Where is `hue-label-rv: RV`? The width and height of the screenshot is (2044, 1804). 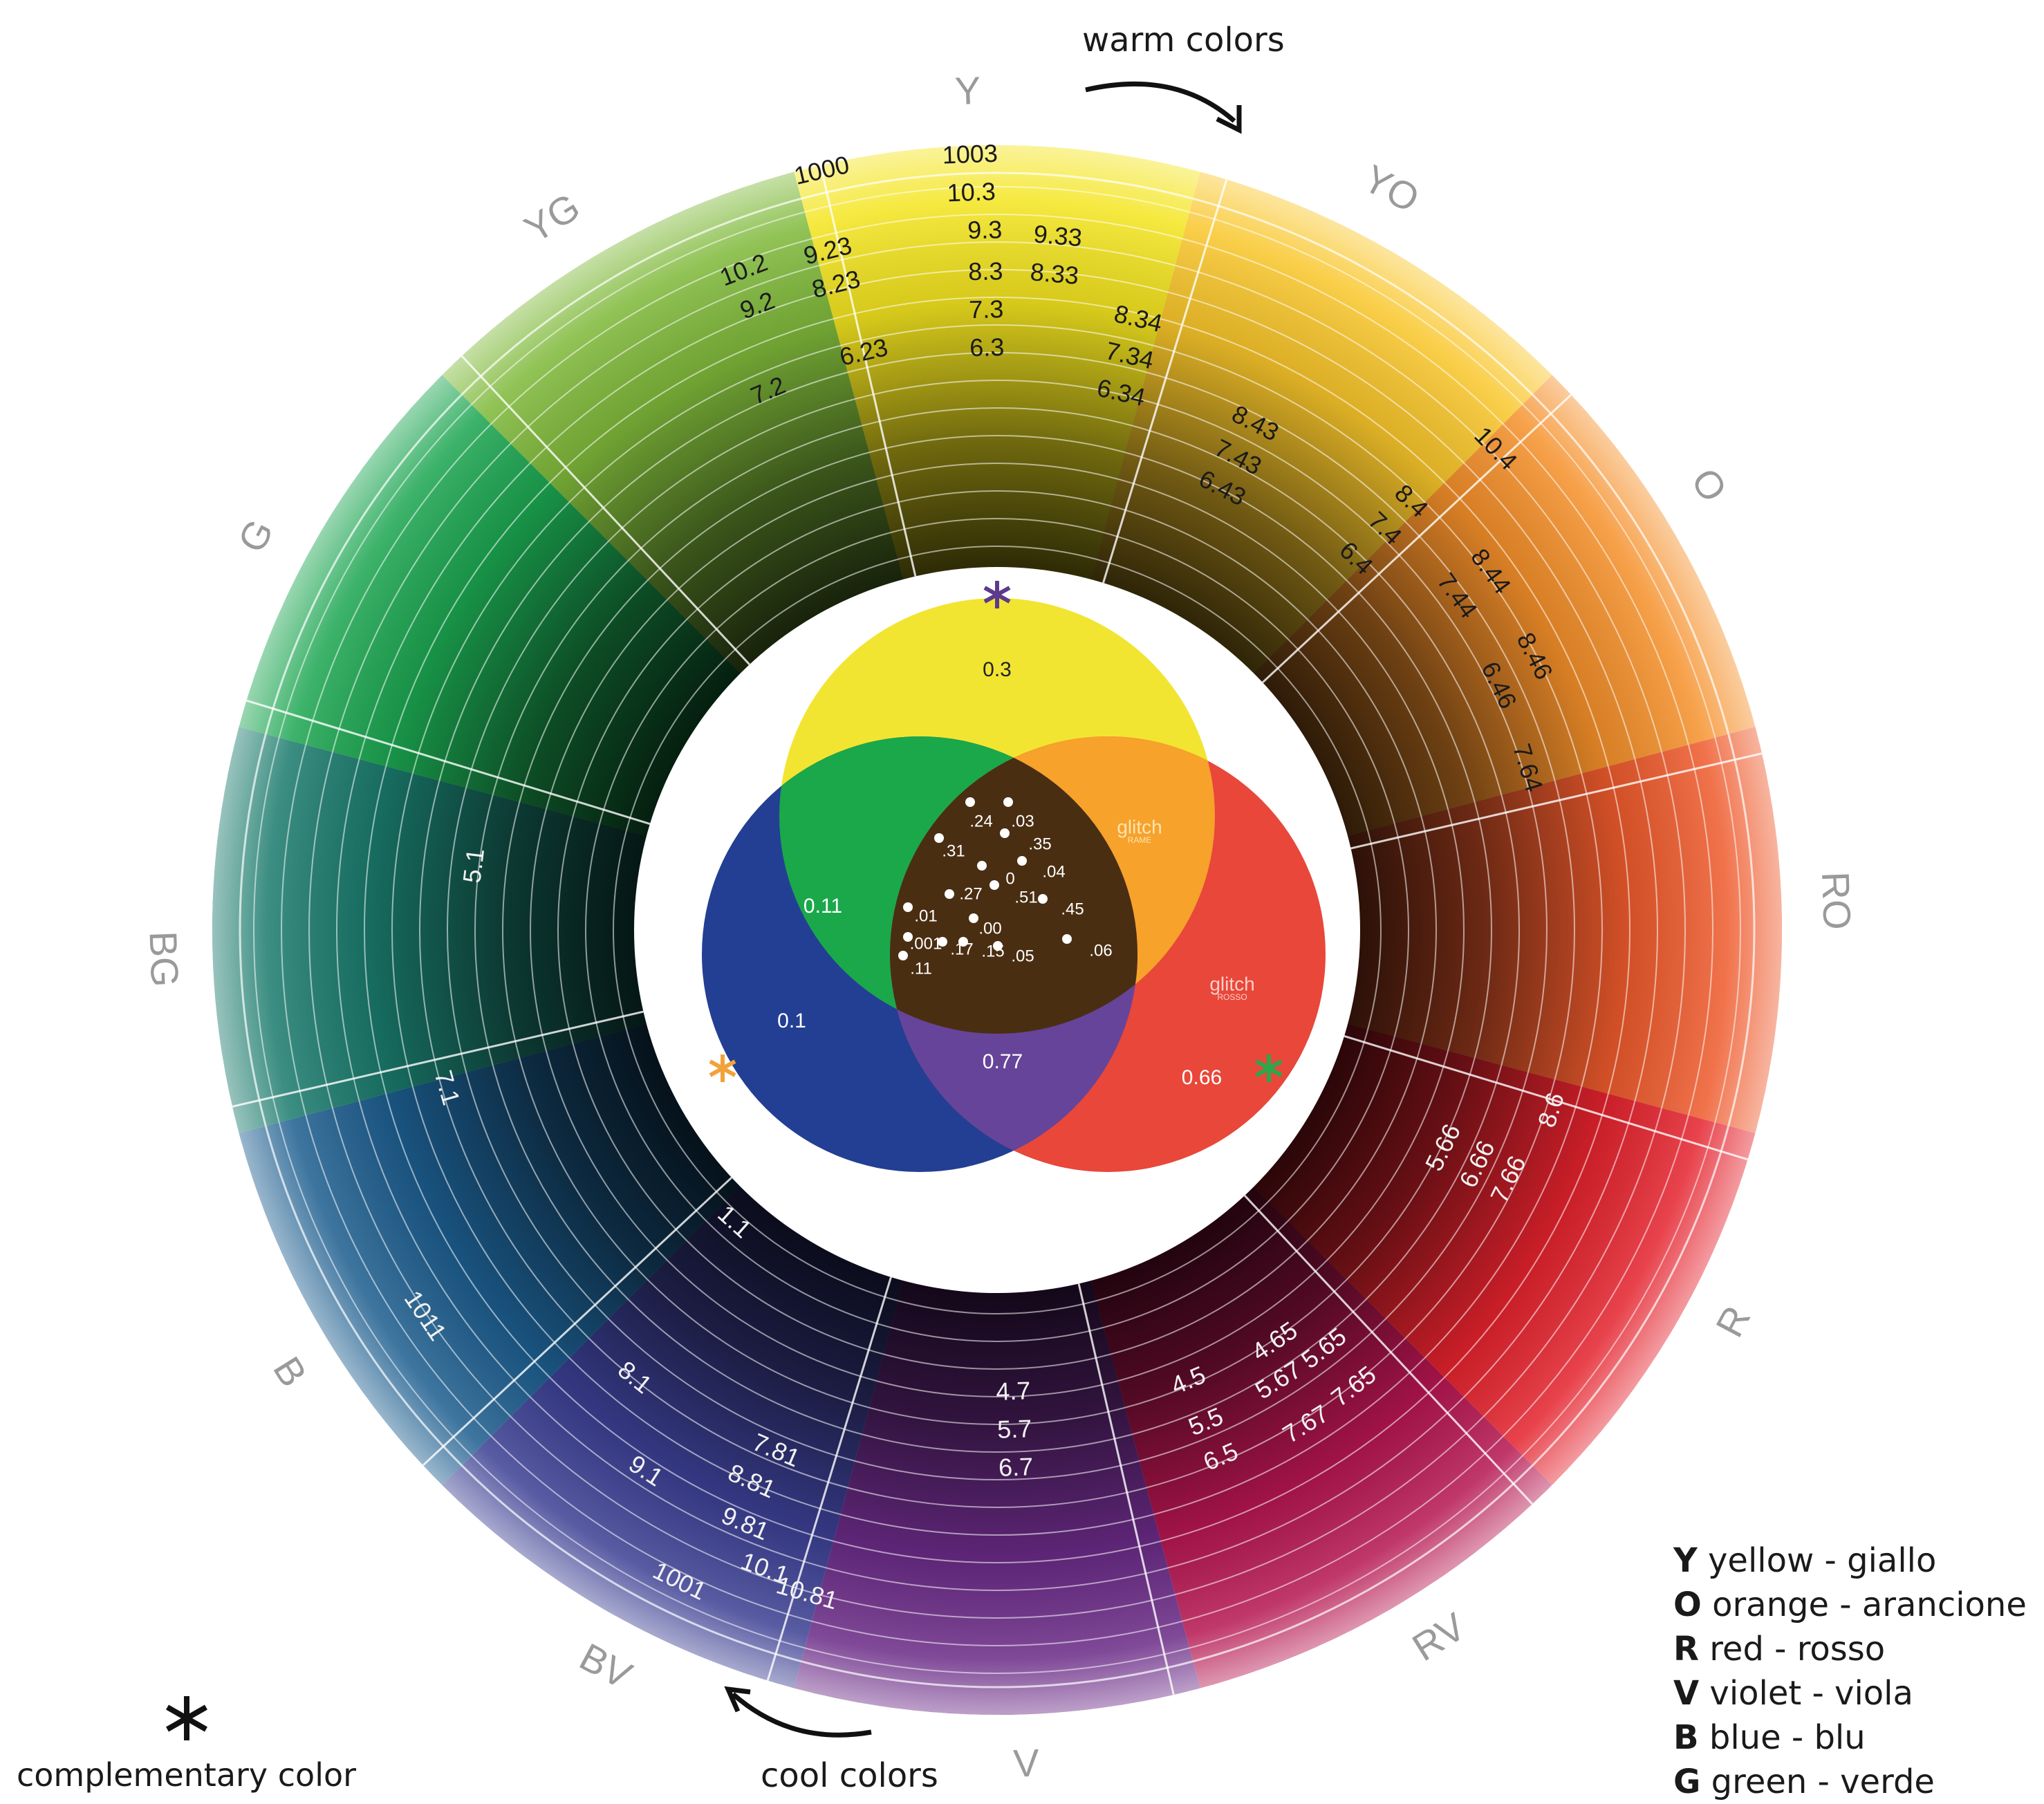
hue-label-rv: RV is located at coordinates (1438, 1636).